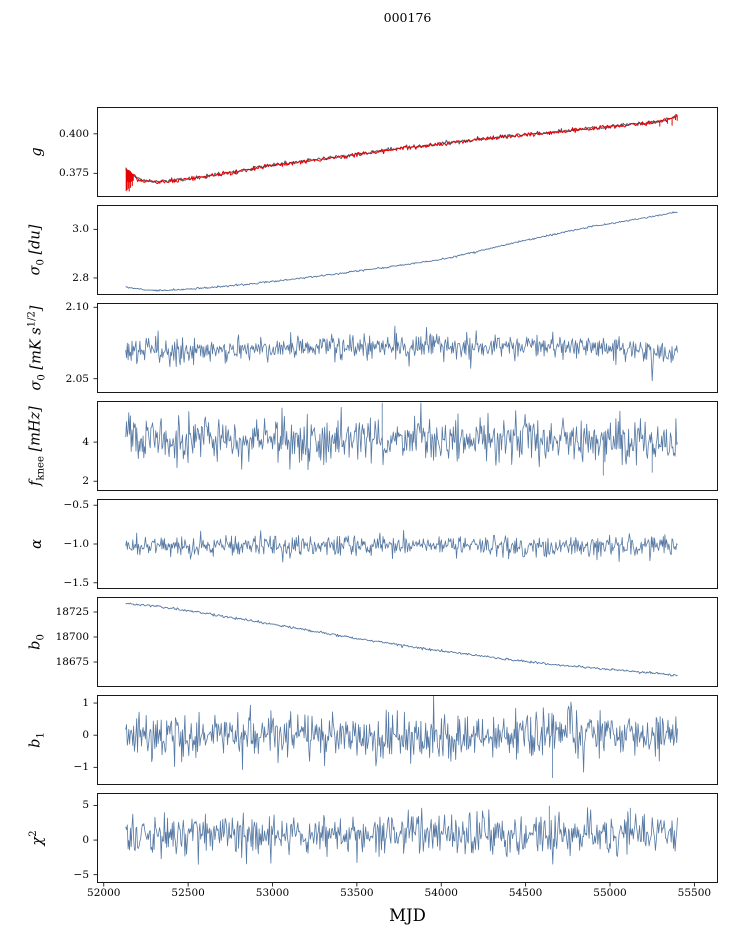  Describe the element at coordinates (76, 544) in the screenshot. I see `y-tick-label: −1.0` at that location.